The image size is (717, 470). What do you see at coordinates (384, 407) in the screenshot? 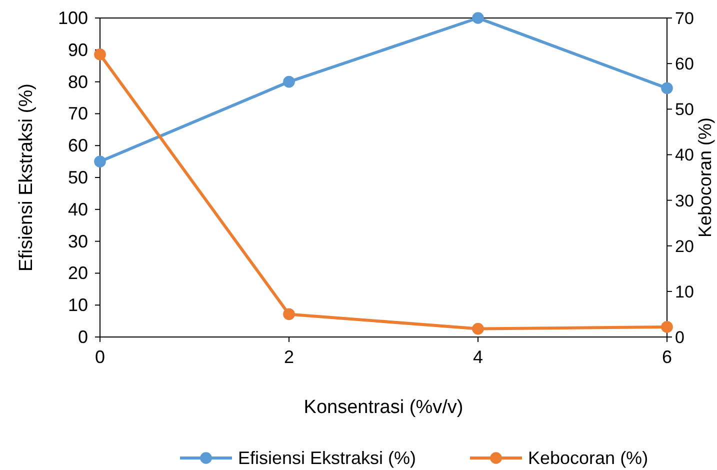
I see `x-axis-title: Konsentrasi (%v/v)` at bounding box center [384, 407].